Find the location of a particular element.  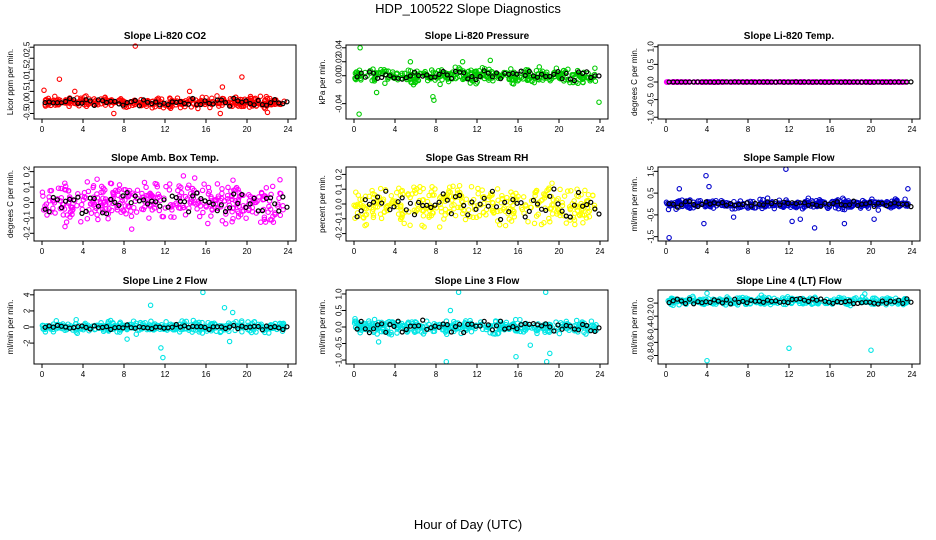

y-tick-label: -0.2 is located at coordinates (27, 233).